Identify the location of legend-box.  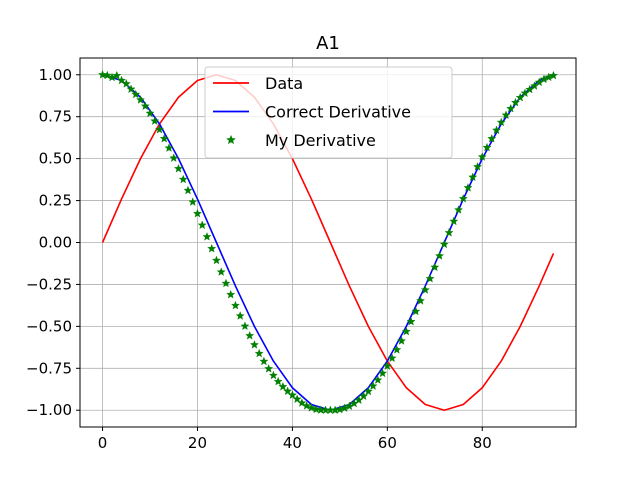
(328, 112).